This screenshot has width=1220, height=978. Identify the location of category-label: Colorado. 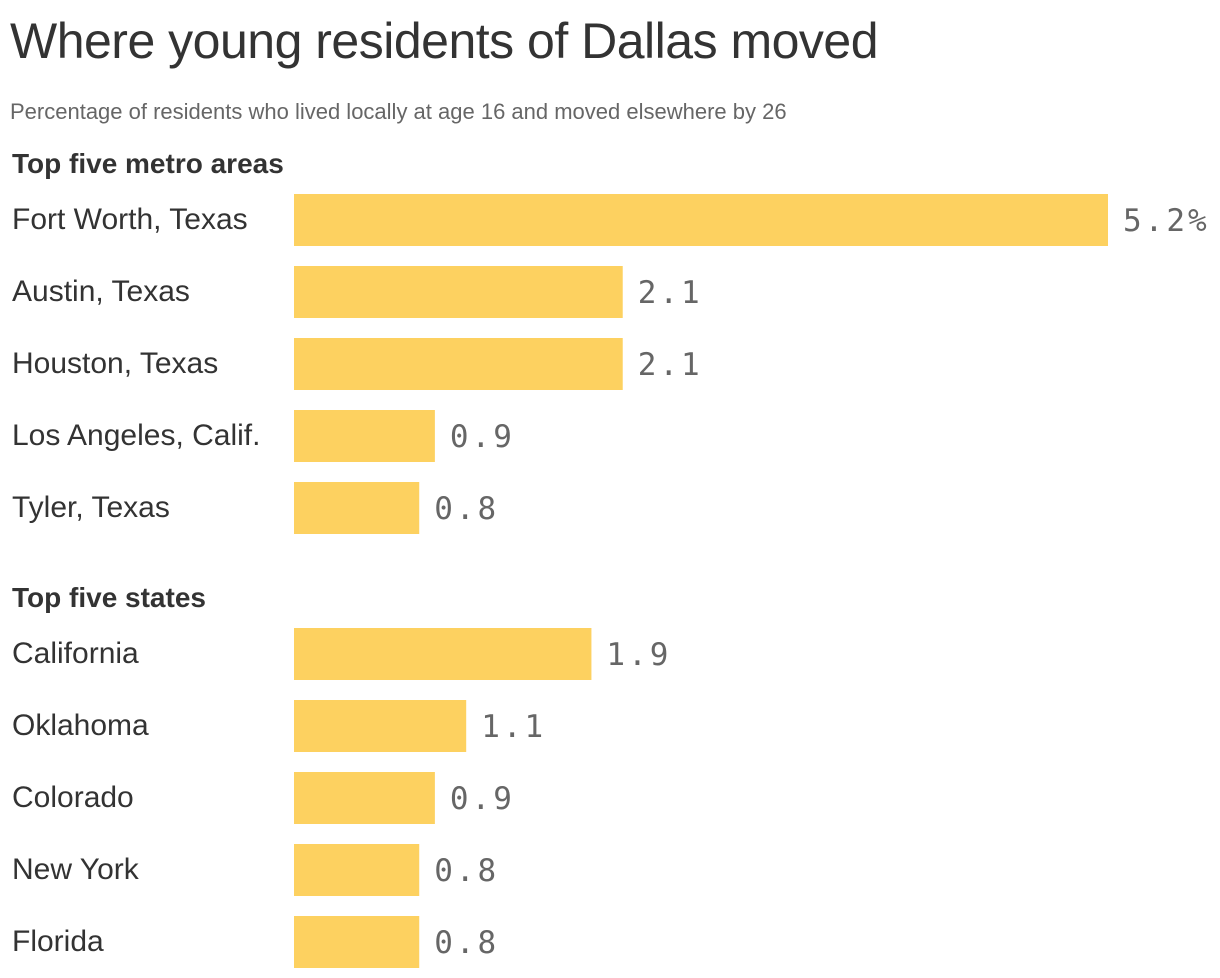
(73, 797).